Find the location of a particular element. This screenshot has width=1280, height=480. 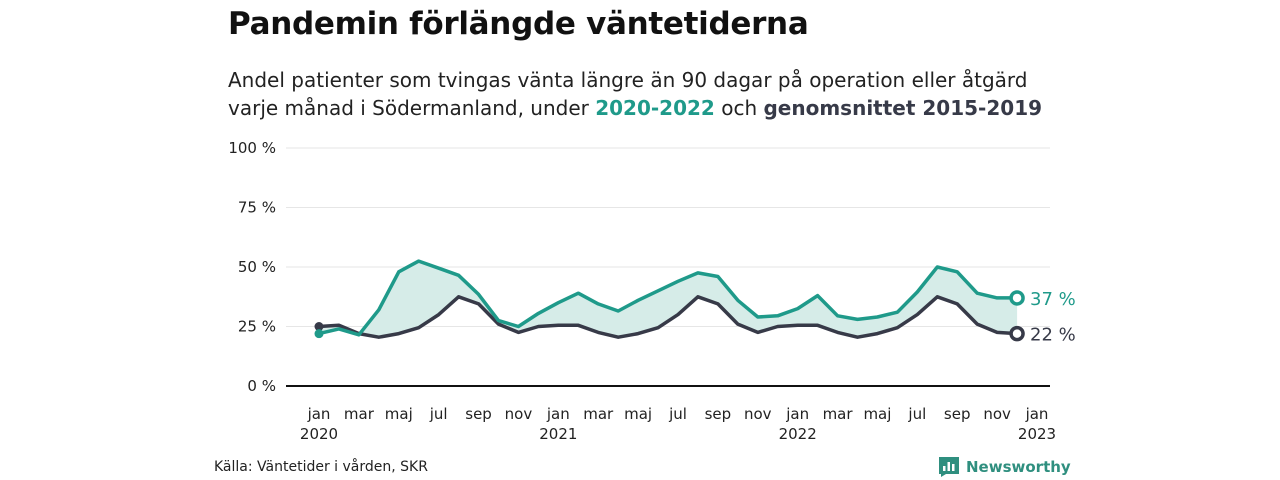

start-point-average is located at coordinates (319, 326).